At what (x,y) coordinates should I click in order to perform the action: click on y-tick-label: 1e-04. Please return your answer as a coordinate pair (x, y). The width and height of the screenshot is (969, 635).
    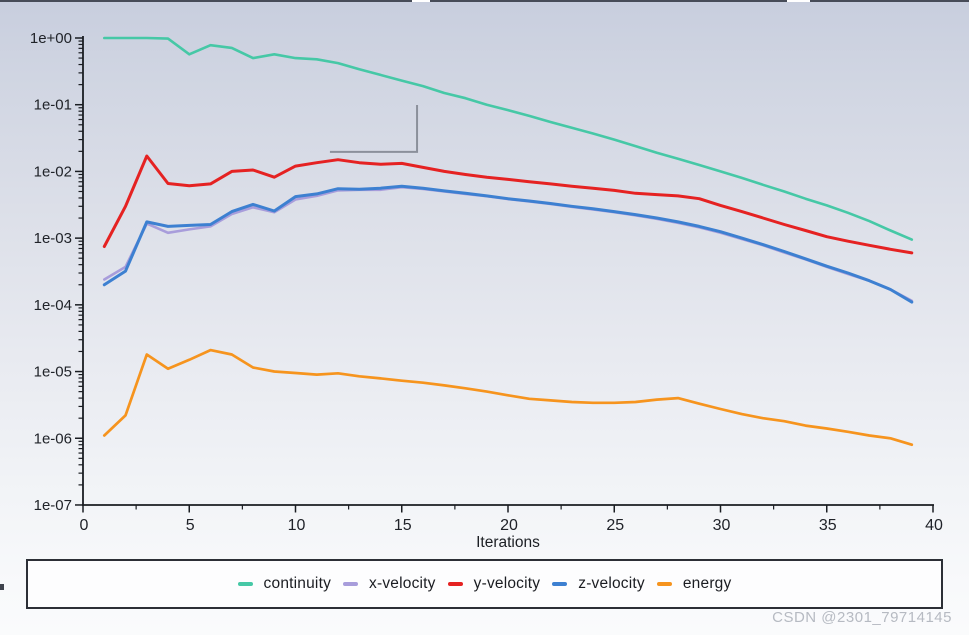
    Looking at the image, I should click on (53, 305).